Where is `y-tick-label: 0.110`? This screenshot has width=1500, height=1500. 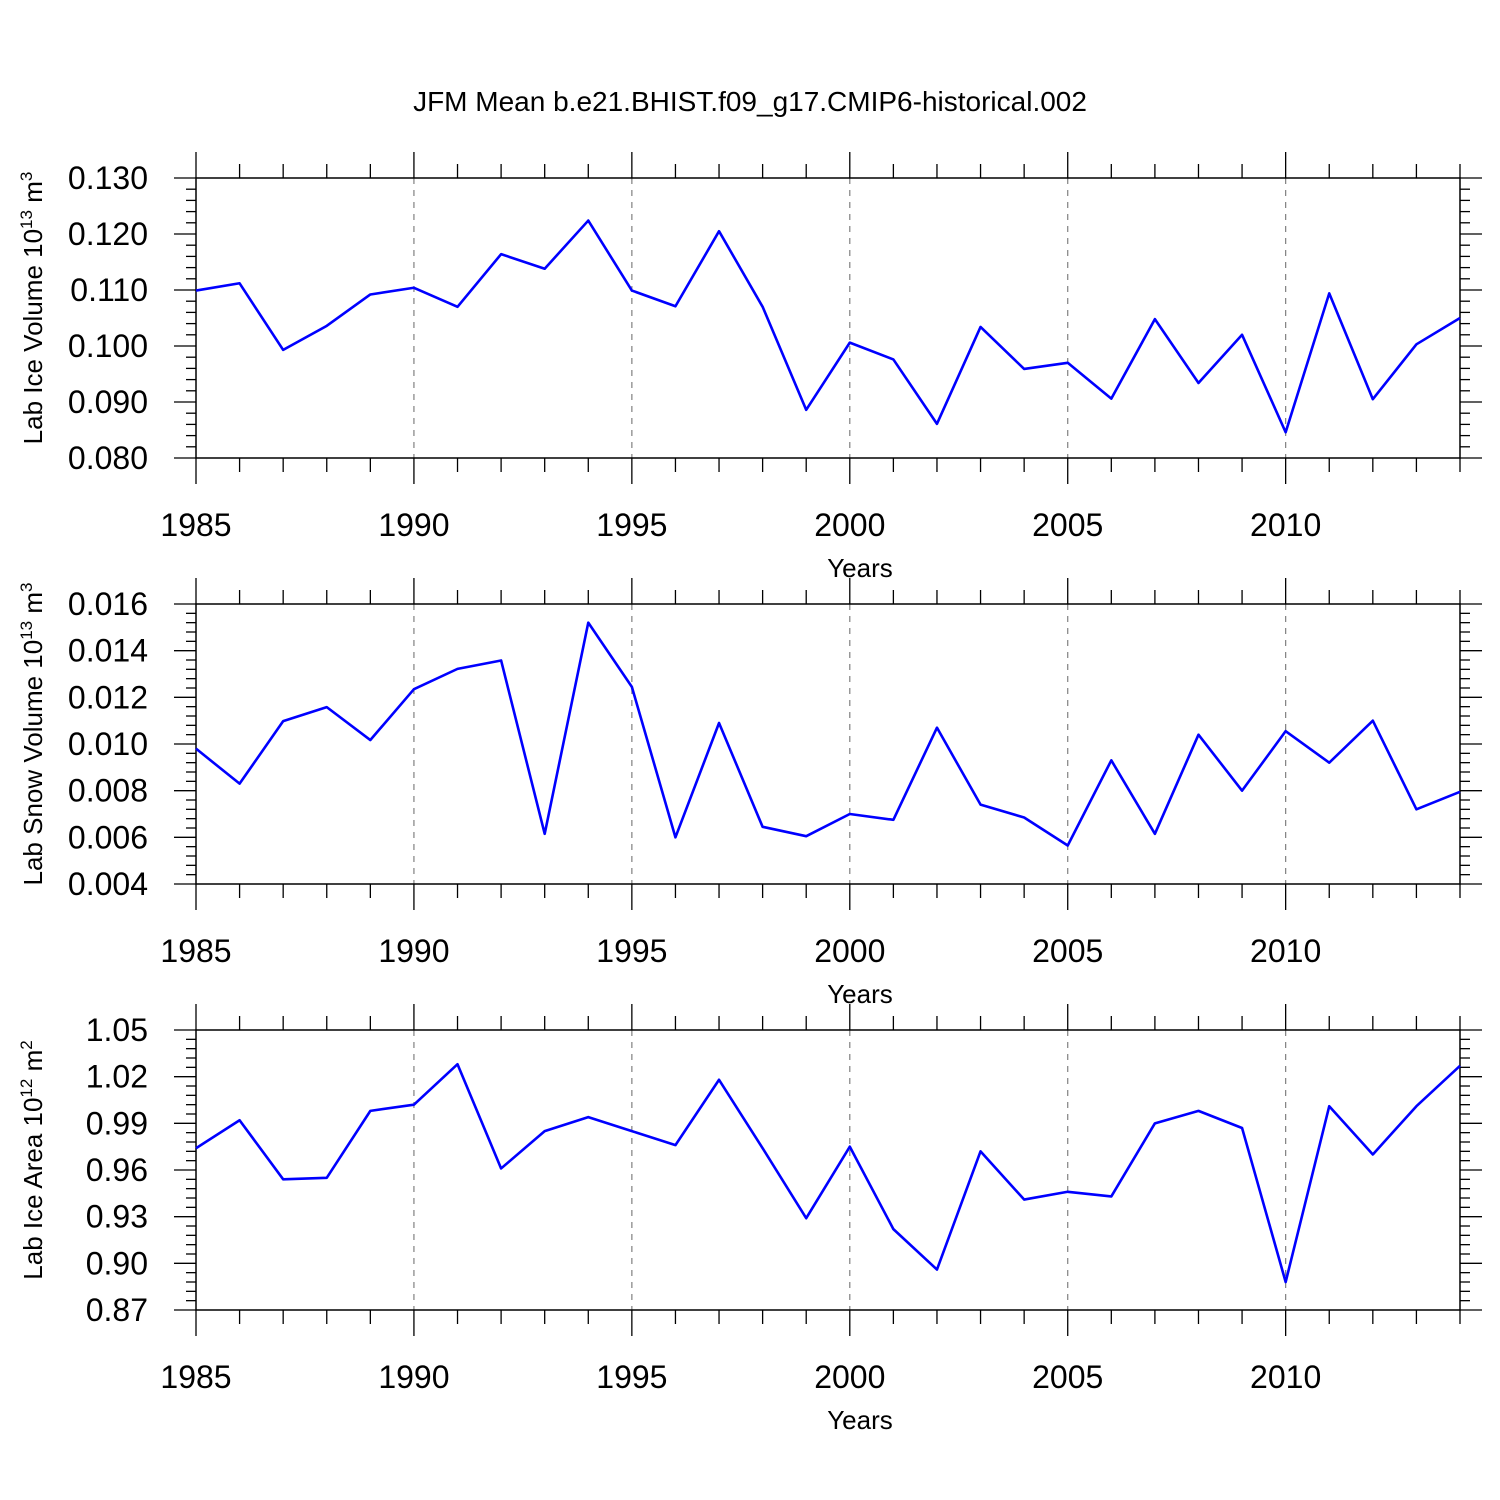
y-tick-label: 0.110 is located at coordinates (109, 290).